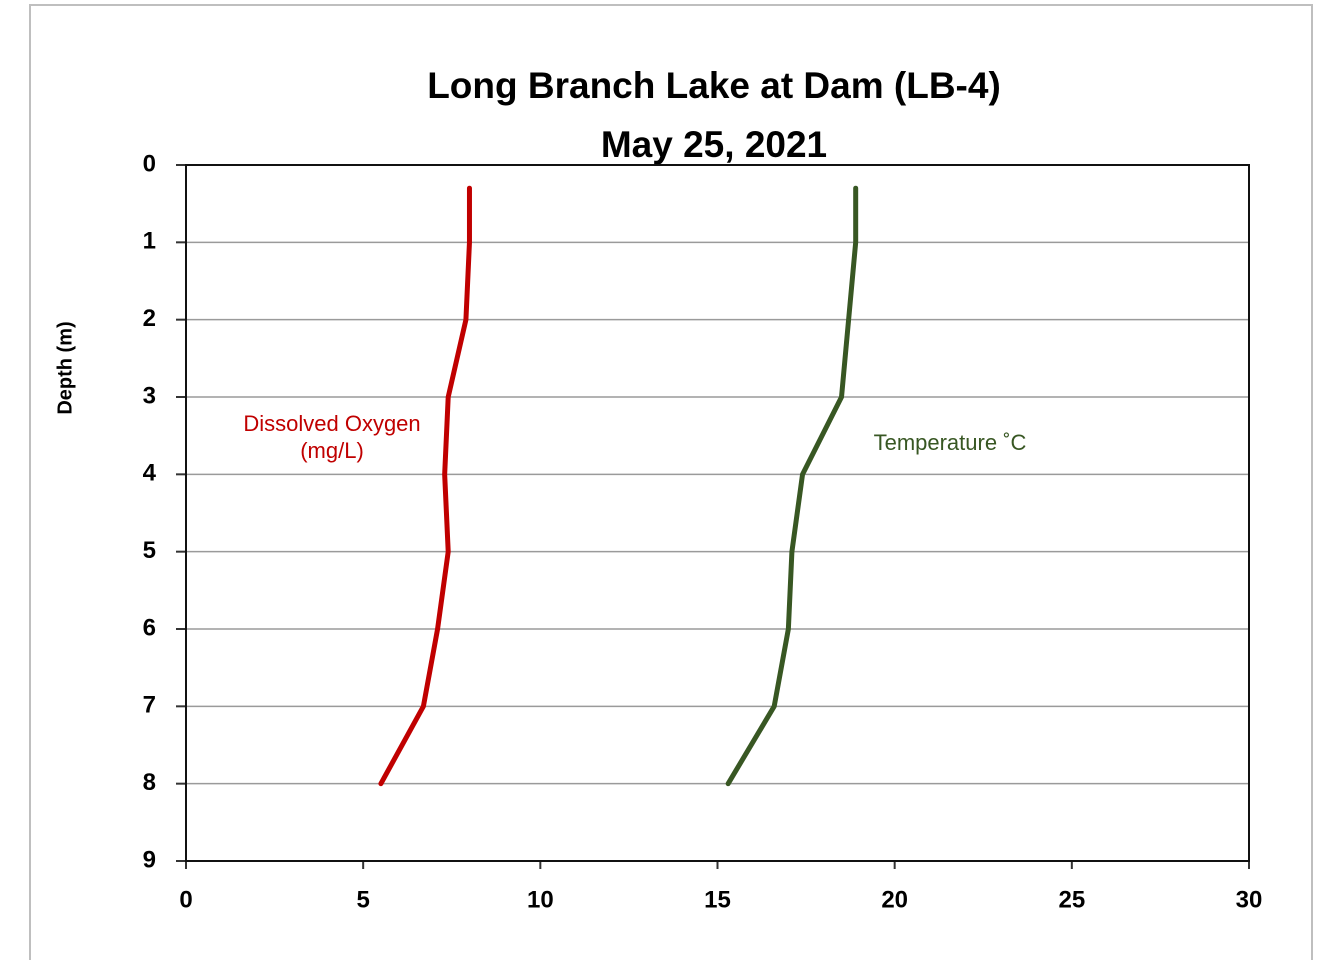 Image resolution: width=1320 pixels, height=960 pixels. What do you see at coordinates (185, 899) in the screenshot?
I see `x-tick-label: 0` at bounding box center [185, 899].